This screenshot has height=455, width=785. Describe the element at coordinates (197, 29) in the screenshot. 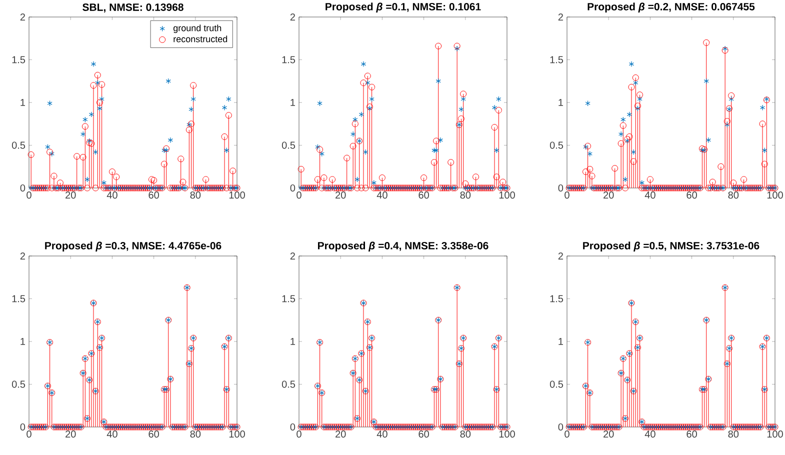

I see `legend-label: ground truth` at that location.